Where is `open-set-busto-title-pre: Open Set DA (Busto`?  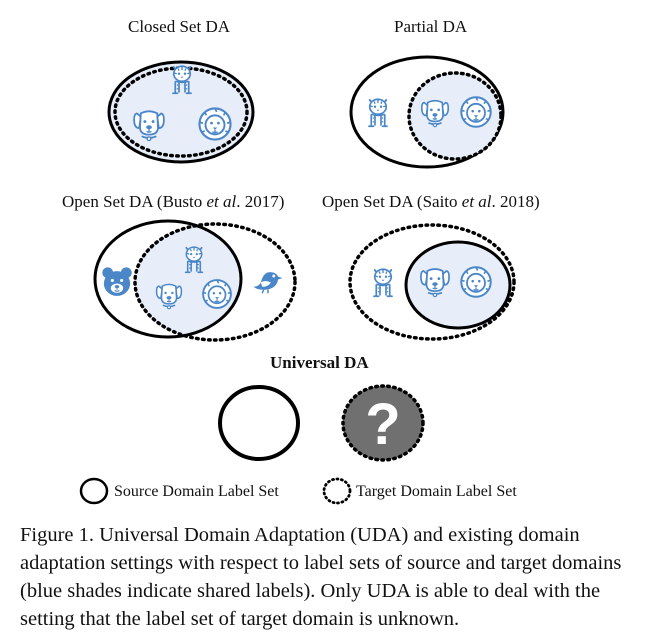 open-set-busto-title-pre: Open Set DA (Busto is located at coordinates (134, 201).